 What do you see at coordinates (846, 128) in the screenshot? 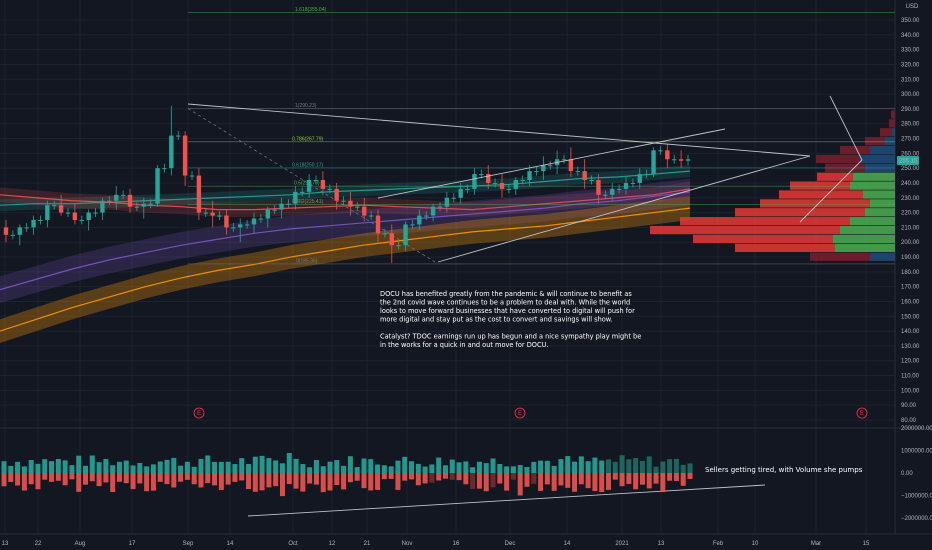
I see `vp-line-b` at bounding box center [846, 128].